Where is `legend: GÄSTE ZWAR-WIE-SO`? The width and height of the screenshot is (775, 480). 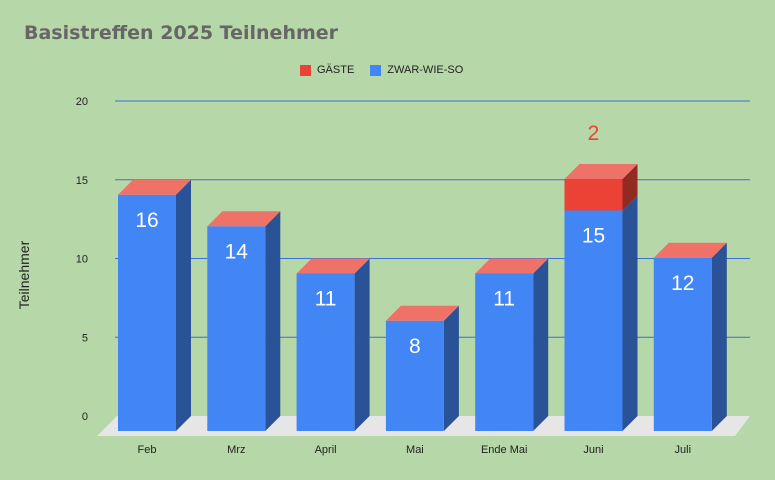
legend: GÄSTE ZWAR-WIE-SO is located at coordinates (381, 70).